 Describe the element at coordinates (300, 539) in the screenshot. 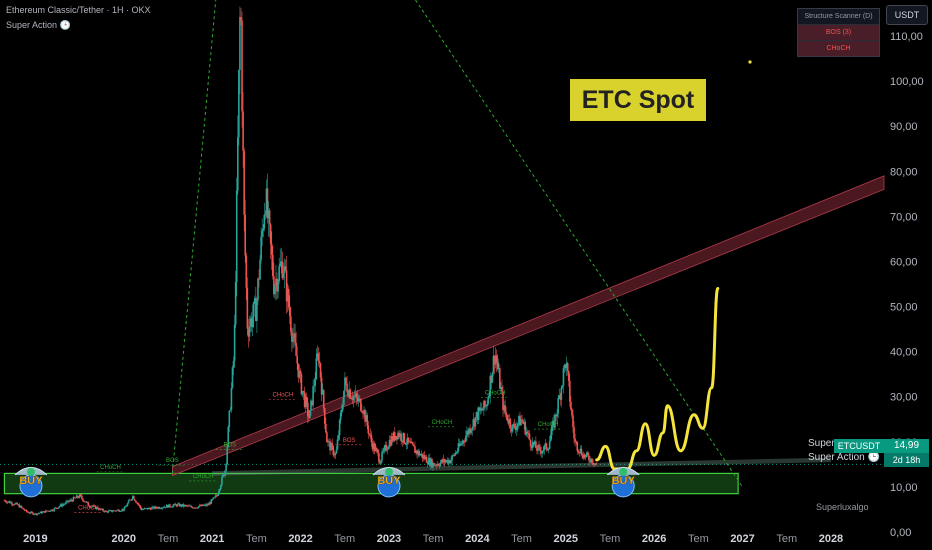

I see `x-tick-label: 2022` at that location.